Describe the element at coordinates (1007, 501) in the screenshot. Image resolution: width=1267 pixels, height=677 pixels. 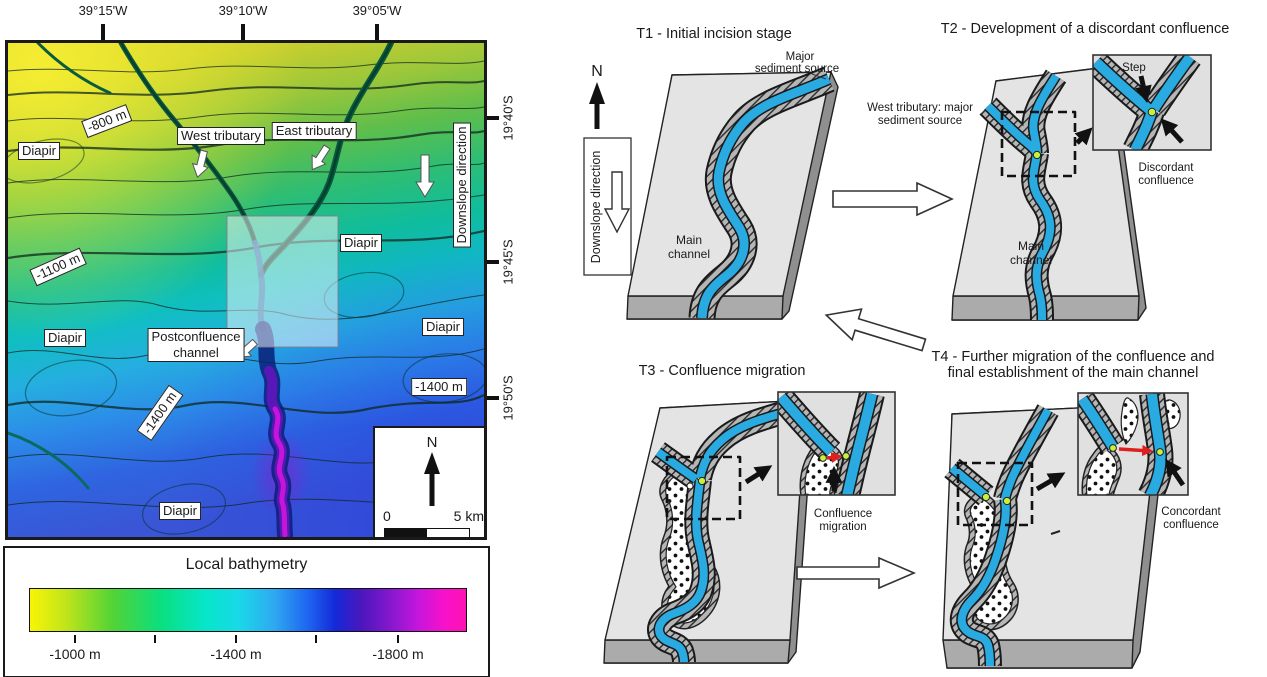
I see `t4-confluence-dot` at that location.